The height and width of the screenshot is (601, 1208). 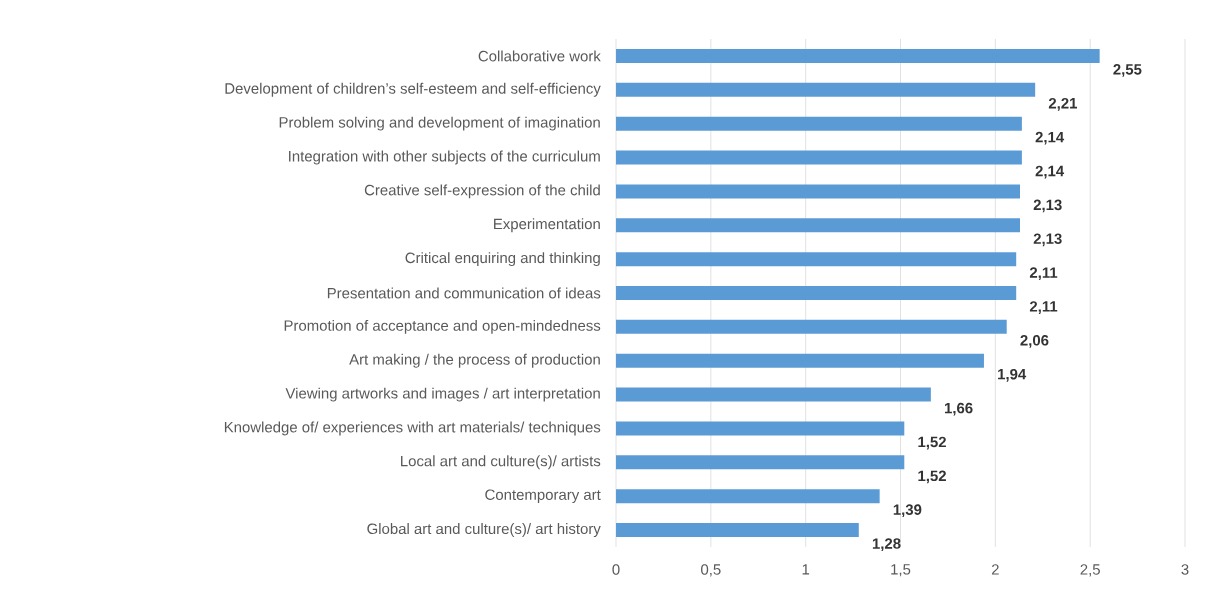 I want to click on x-tick-label: 0, so click(x=616, y=569).